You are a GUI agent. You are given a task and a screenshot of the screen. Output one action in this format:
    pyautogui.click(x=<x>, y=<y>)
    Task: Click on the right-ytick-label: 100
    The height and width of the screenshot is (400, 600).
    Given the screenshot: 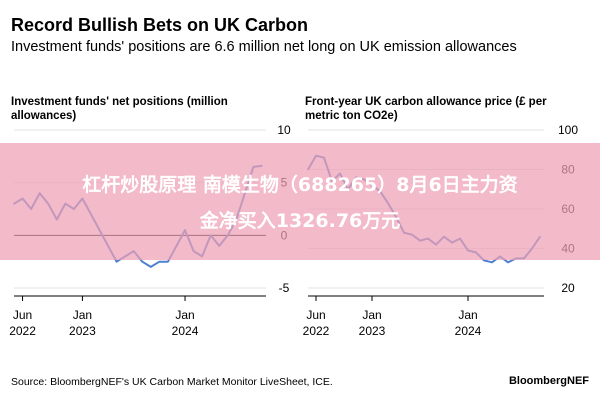 What is the action you would take?
    pyautogui.click(x=568, y=130)
    